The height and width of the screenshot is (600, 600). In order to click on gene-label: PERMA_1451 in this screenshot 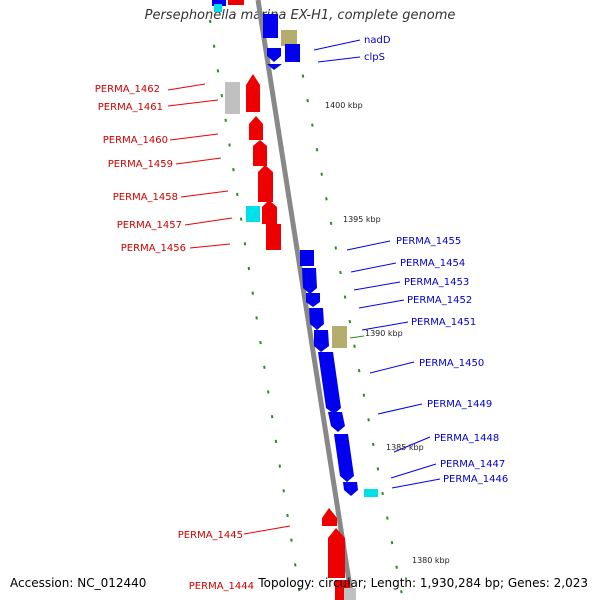, I will do `click(443, 322)`.